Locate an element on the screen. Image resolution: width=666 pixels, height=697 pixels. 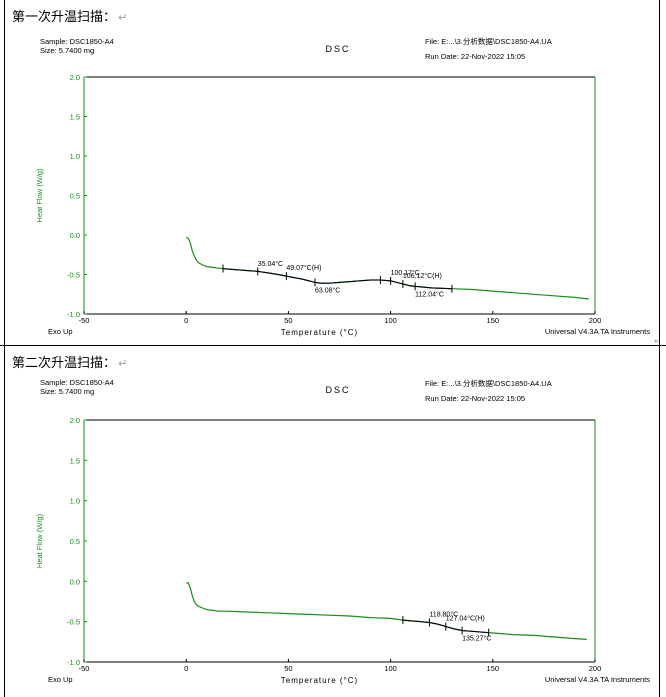
panel-heading: 第二次升温扫描： ↵ is located at coordinates (70, 363).